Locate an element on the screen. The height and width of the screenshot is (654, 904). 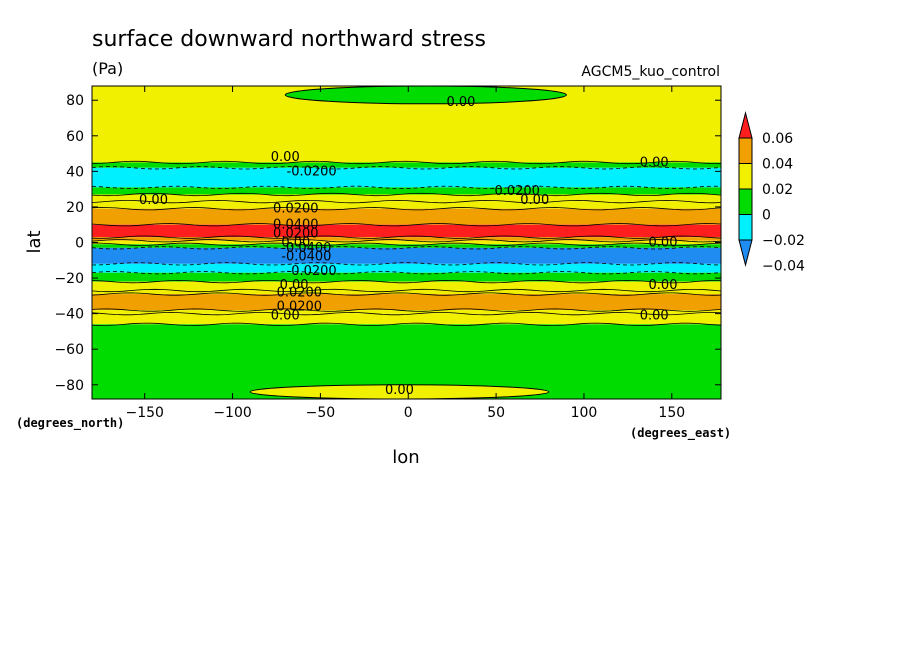
contour-label-5: 0.00 is located at coordinates (534, 200).